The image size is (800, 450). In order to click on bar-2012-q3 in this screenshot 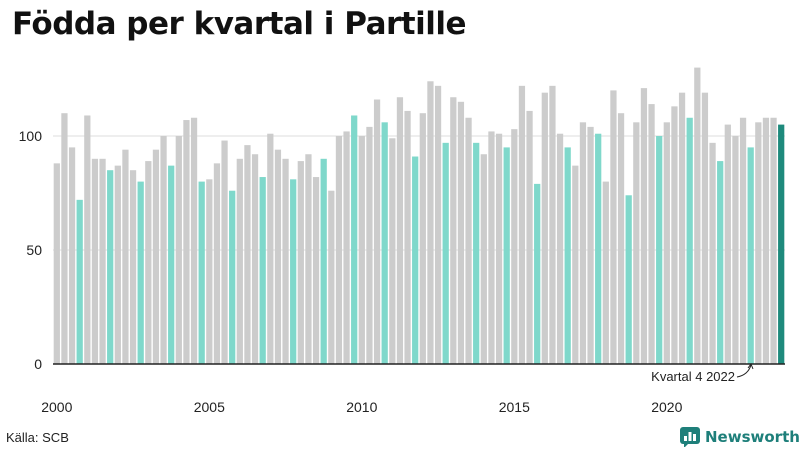, I will do `click(438, 224)`.